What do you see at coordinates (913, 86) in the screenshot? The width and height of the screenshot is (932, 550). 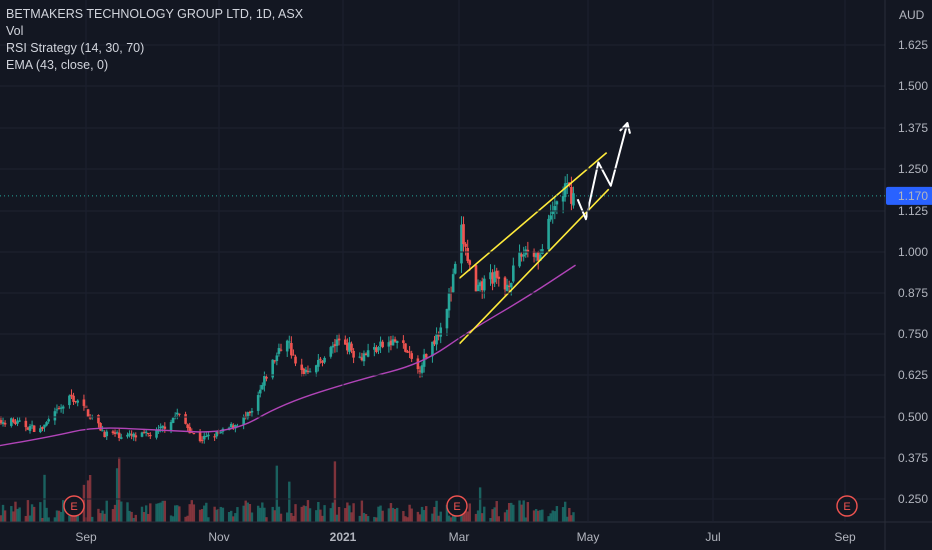 I see `y-tick-label: 1.500` at bounding box center [913, 86].